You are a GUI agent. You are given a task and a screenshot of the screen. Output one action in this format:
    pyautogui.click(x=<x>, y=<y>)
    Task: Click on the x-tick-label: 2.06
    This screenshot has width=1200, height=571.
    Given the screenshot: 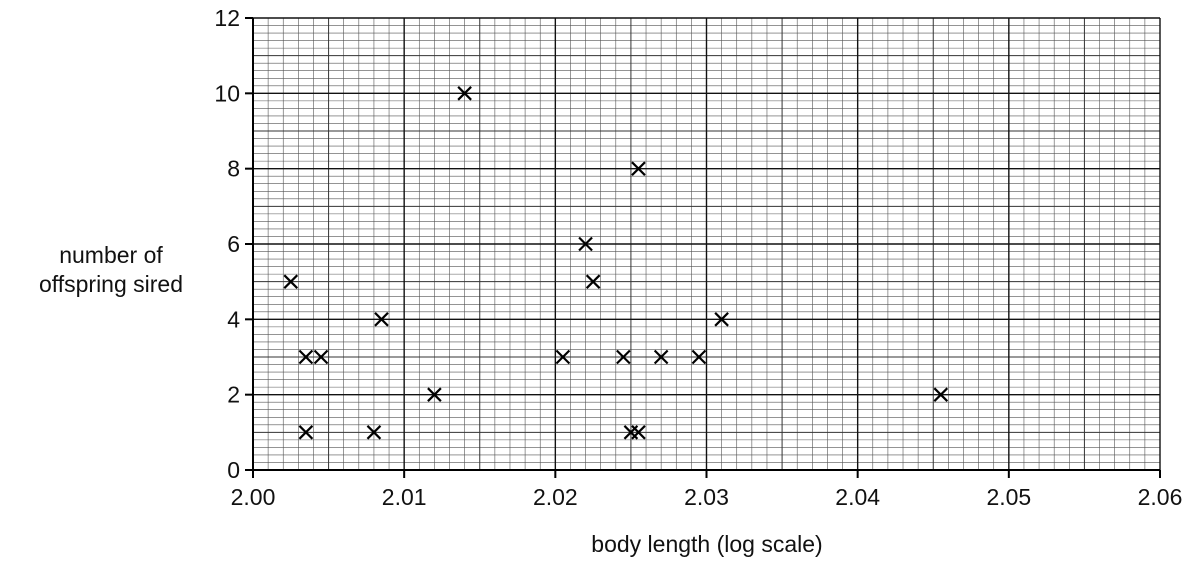 What is the action you would take?
    pyautogui.click(x=1160, y=497)
    